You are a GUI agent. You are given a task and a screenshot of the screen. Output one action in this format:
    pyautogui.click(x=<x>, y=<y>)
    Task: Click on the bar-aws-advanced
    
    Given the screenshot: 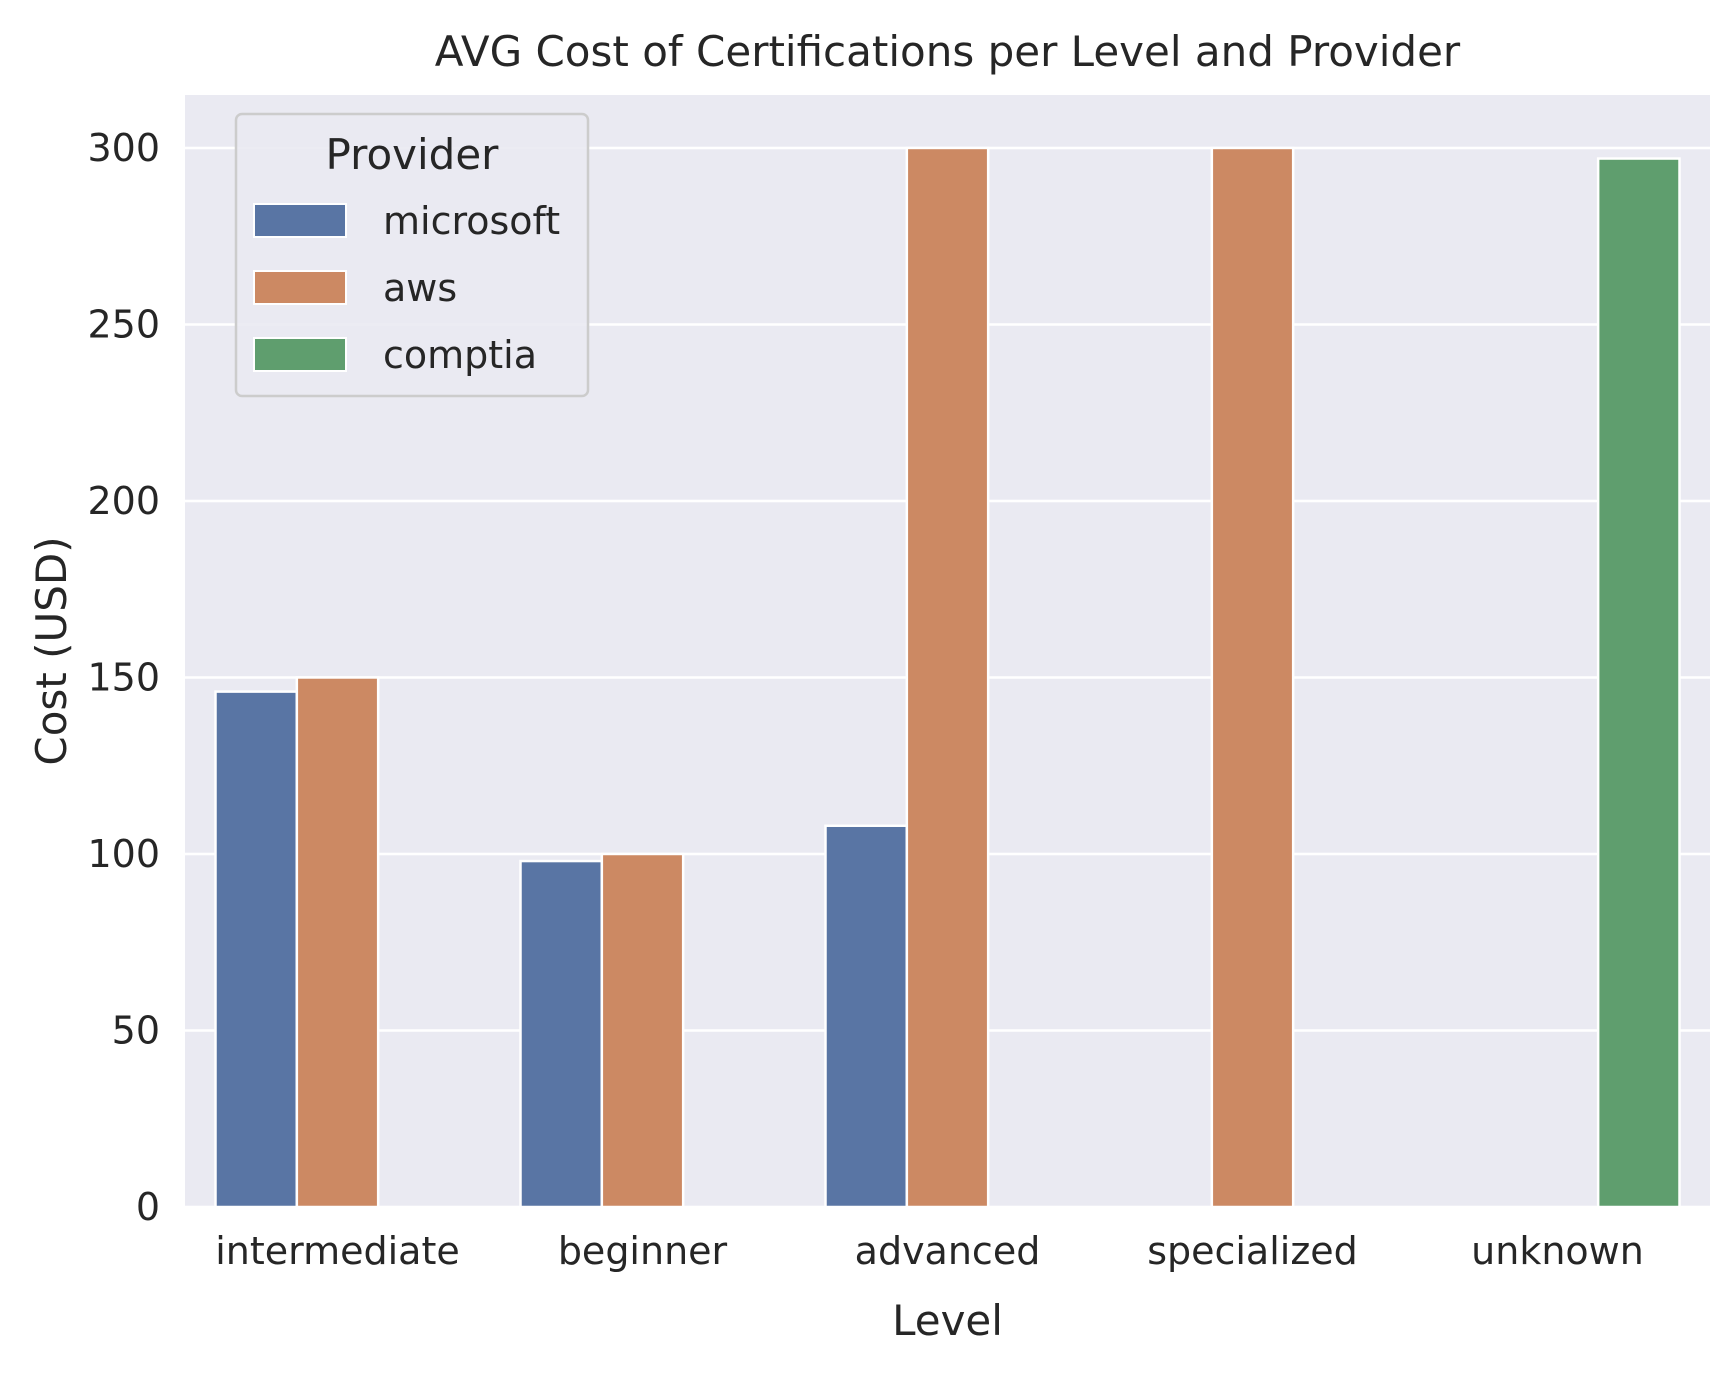 What is the action you would take?
    pyautogui.click(x=947, y=677)
    